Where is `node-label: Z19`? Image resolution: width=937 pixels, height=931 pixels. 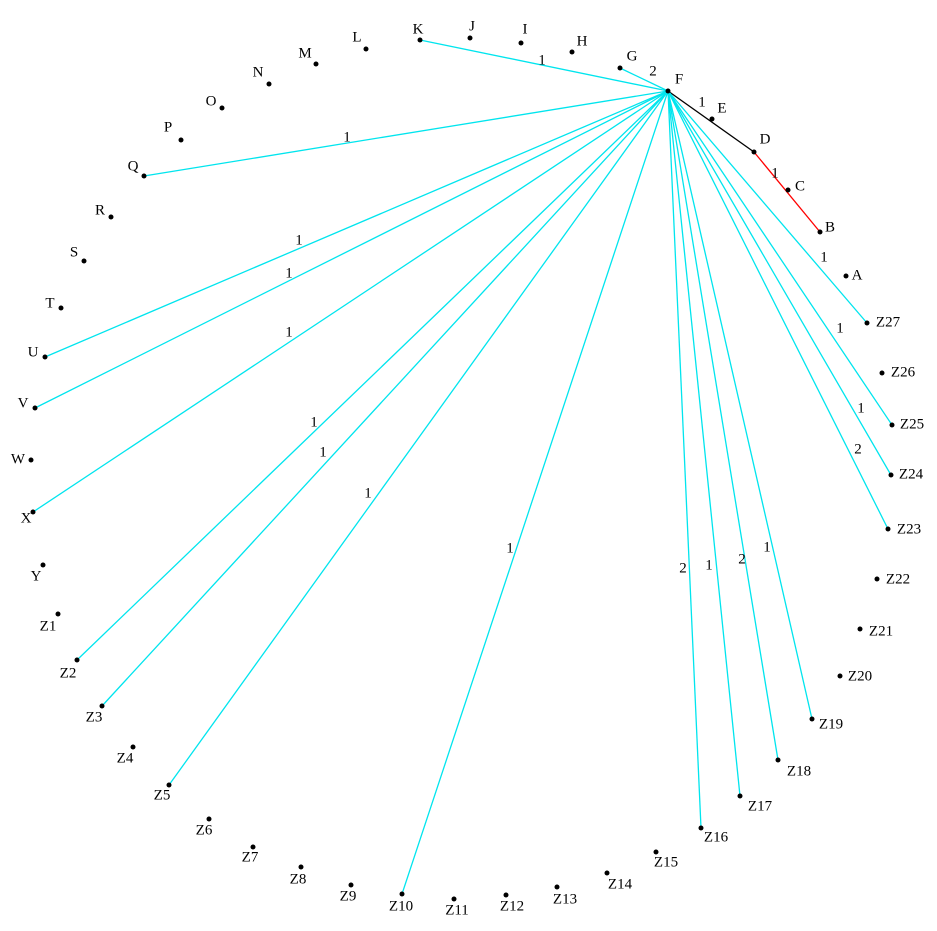 node-label: Z19 is located at coordinates (831, 724).